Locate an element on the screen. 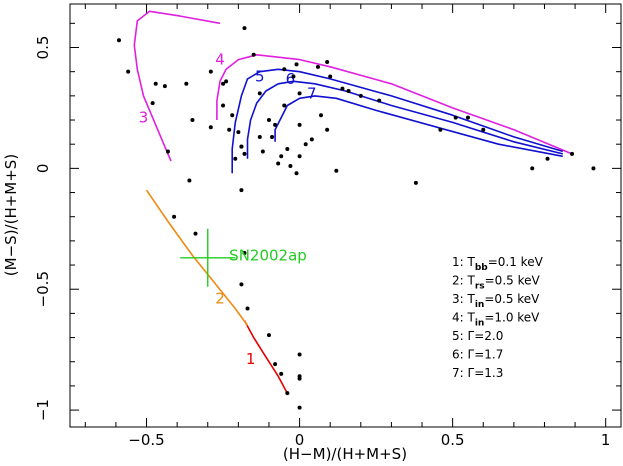  curve-label-4: 4 is located at coordinates (220, 59).